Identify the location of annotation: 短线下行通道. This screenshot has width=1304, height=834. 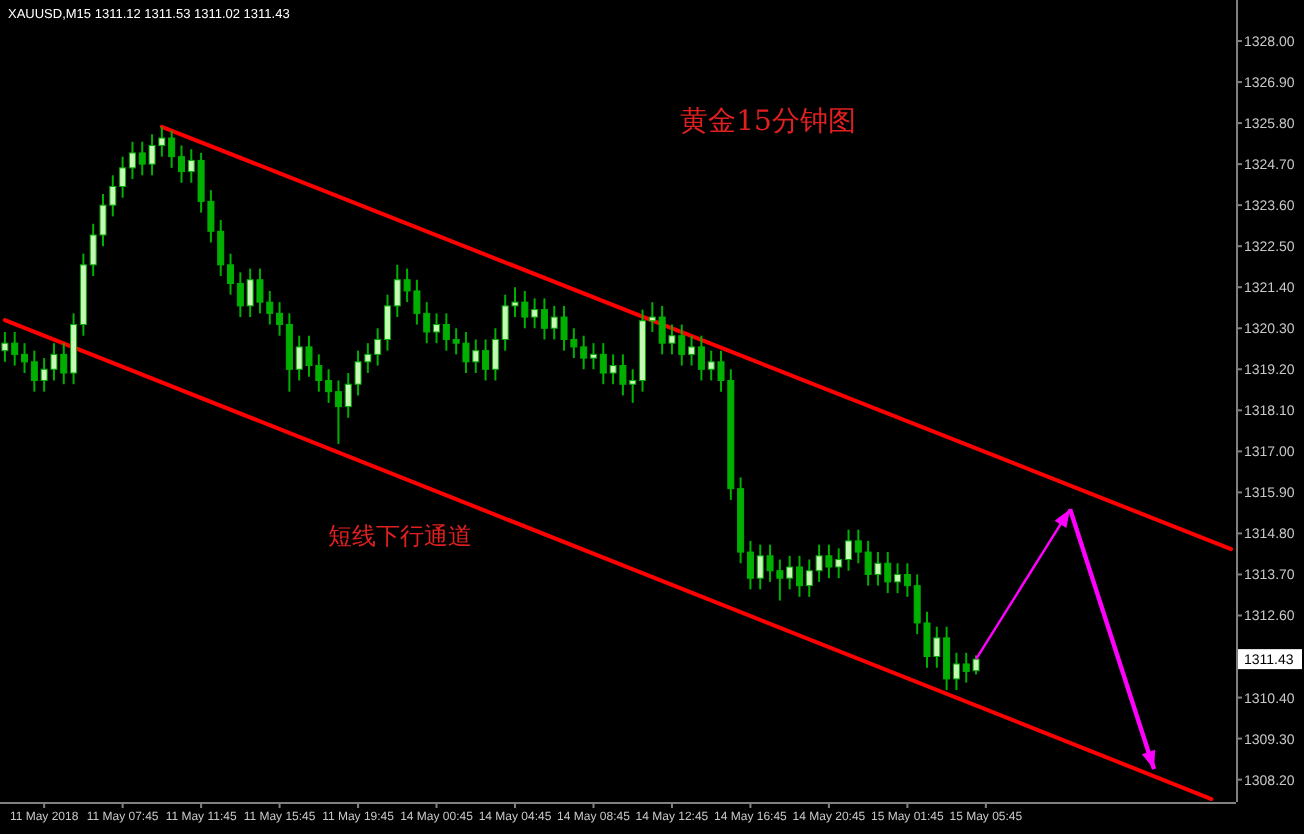
(400, 536).